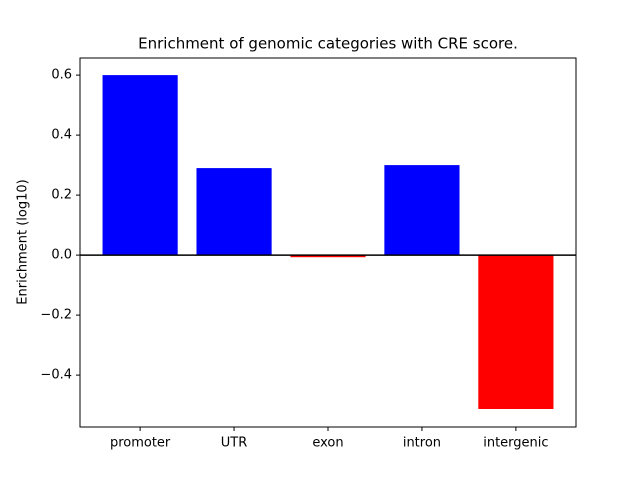 This screenshot has width=640, height=480. I want to click on y-tick-label: 0.2, so click(61, 195).